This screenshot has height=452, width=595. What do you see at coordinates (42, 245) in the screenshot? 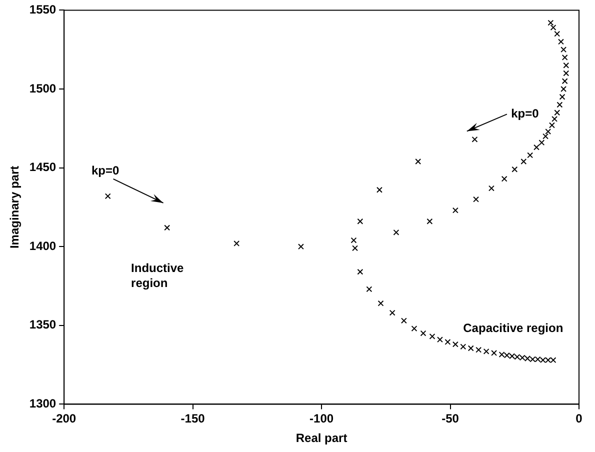
I see `y-tick-label: 1400` at bounding box center [42, 245].